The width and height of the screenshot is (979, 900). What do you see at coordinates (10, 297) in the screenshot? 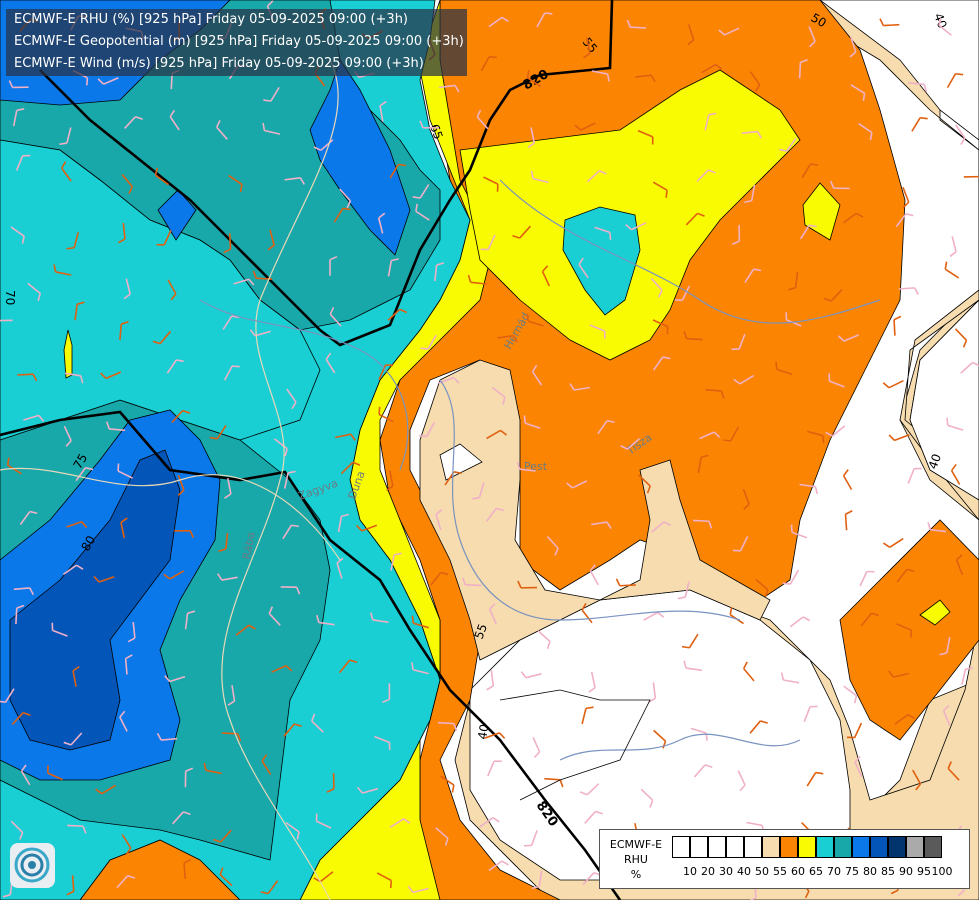
I see `rhu-contour-label: 70` at bounding box center [10, 297].